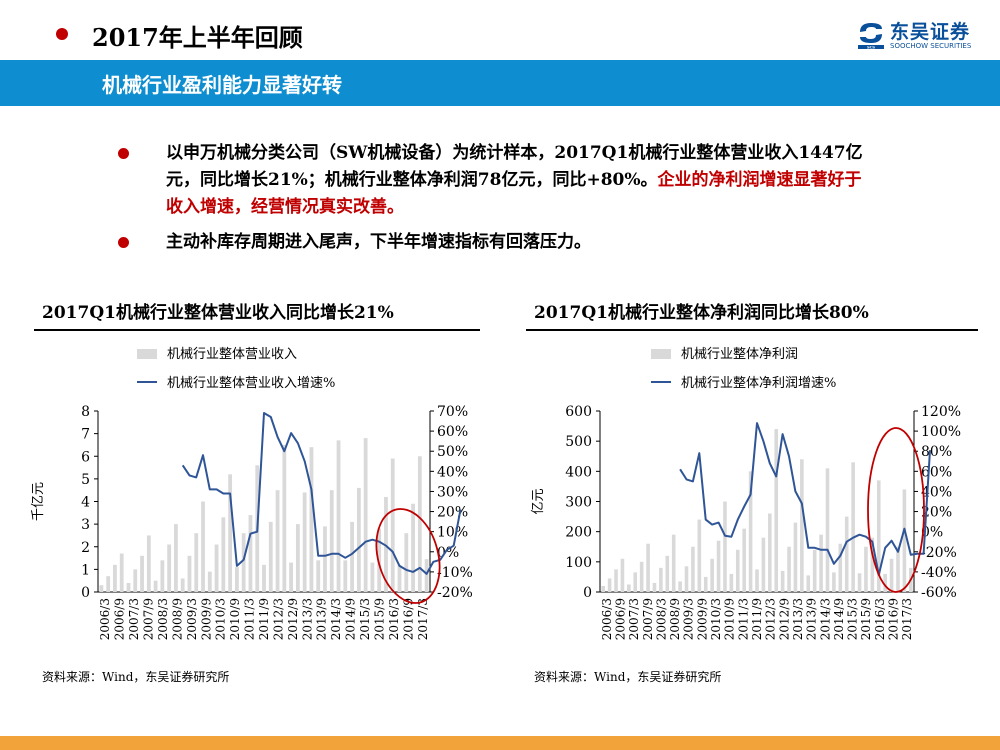 The image size is (1000, 750). I want to click on x-tick-label: 2011/9, so click(264, 619).